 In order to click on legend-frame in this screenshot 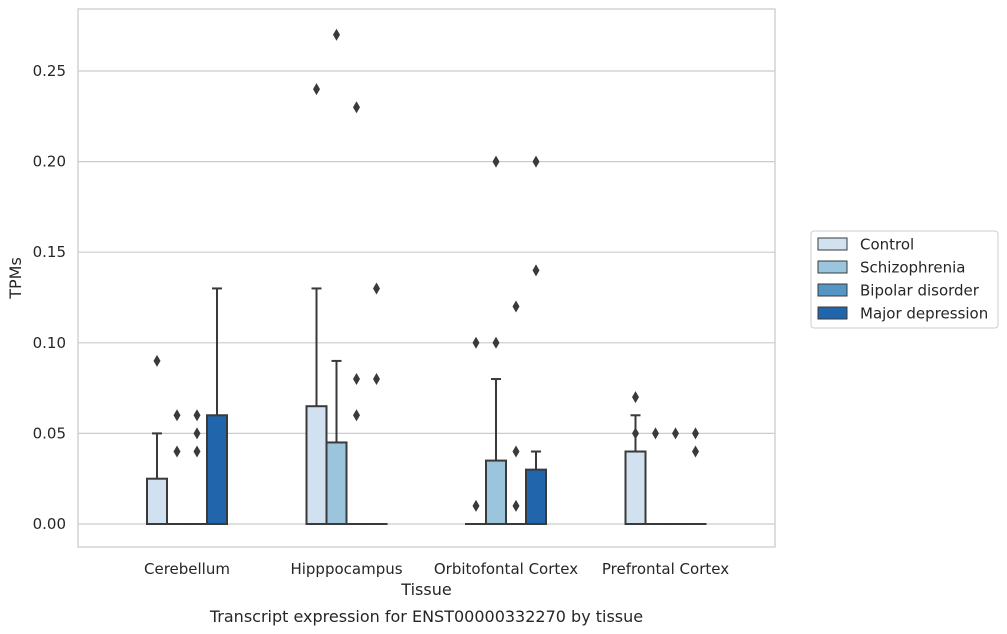, I will do `click(904, 279)`.